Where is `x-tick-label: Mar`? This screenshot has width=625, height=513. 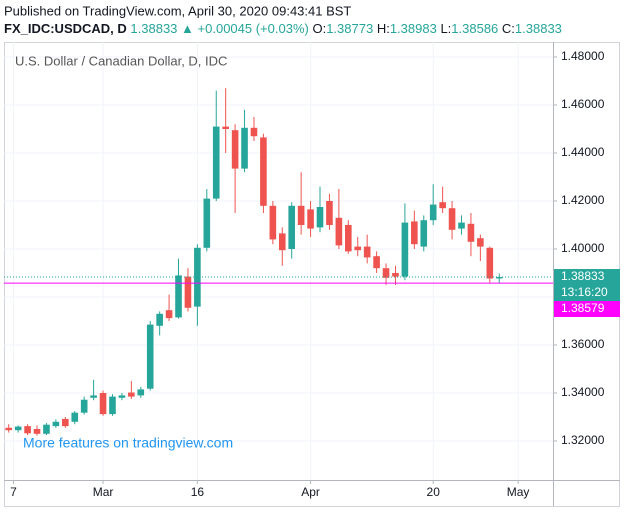 x-tick-label: Mar is located at coordinates (103, 492).